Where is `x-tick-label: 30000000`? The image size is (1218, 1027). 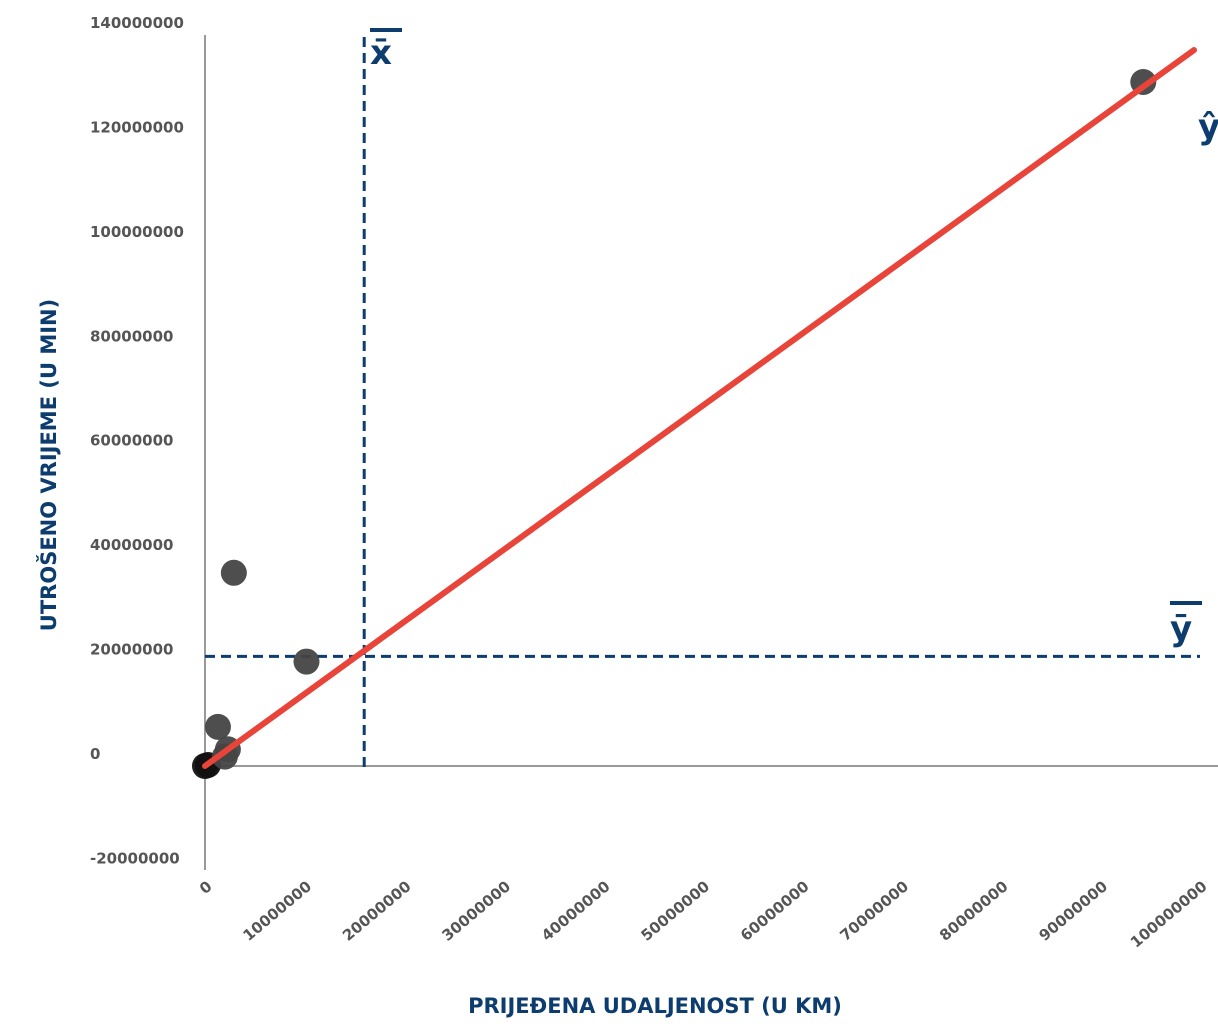
x-tick-label: 30000000 is located at coordinates (477, 910).